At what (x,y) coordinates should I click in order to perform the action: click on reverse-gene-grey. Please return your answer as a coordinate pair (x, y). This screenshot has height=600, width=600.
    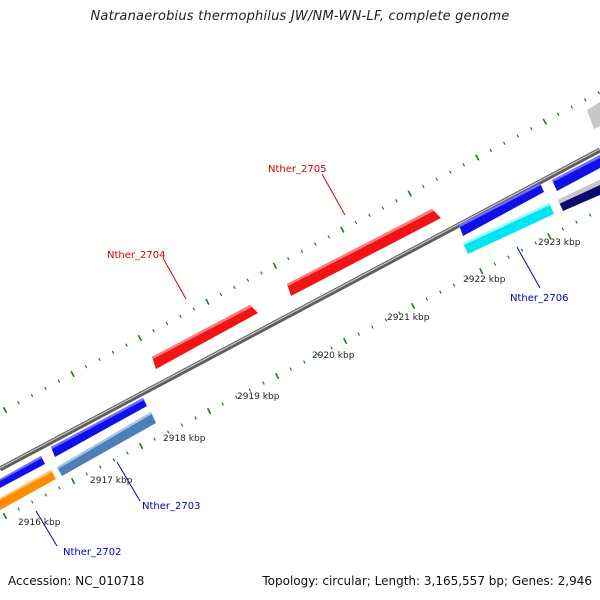
    Looking at the image, I should click on (593, 115).